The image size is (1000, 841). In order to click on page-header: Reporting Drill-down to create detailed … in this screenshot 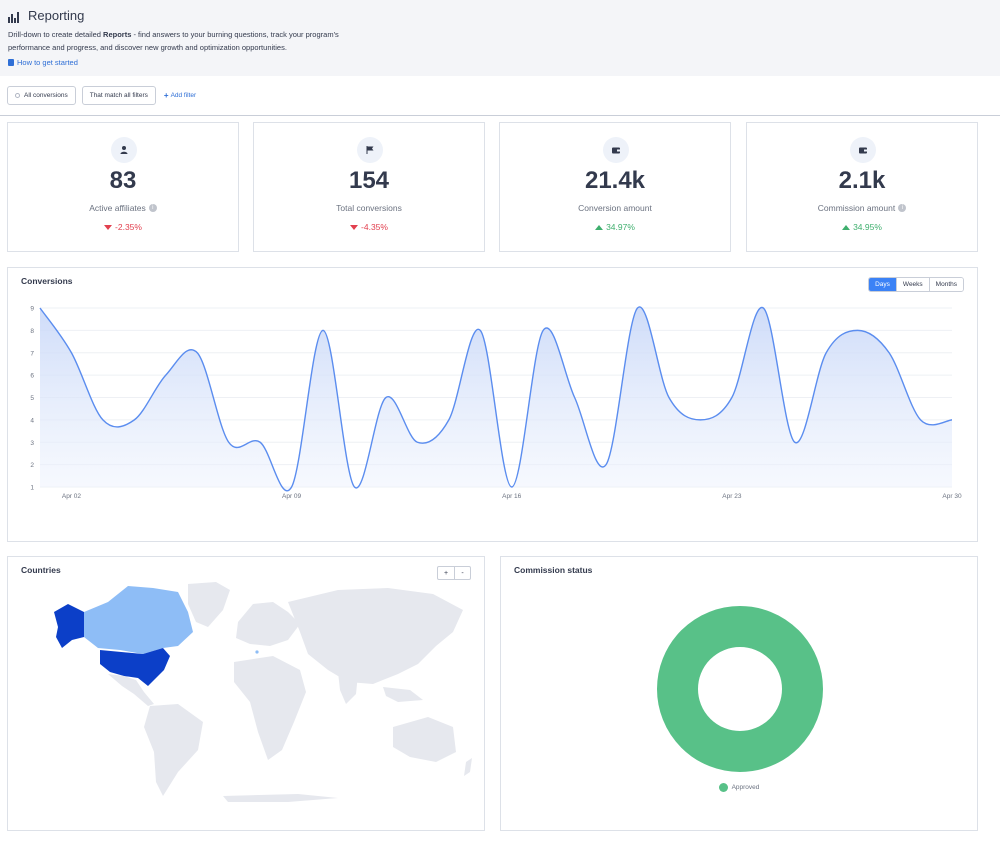, I will do `click(500, 38)`.